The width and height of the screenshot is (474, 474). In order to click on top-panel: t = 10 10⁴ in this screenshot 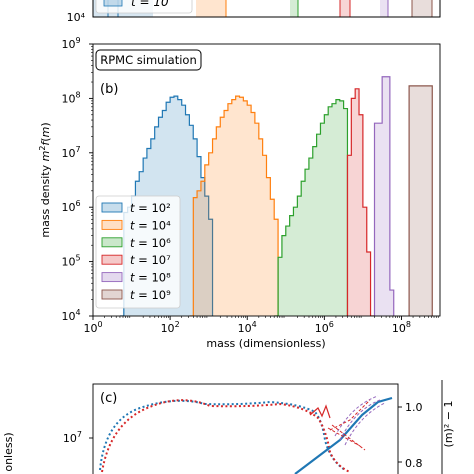, I will do `click(254, 12)`.